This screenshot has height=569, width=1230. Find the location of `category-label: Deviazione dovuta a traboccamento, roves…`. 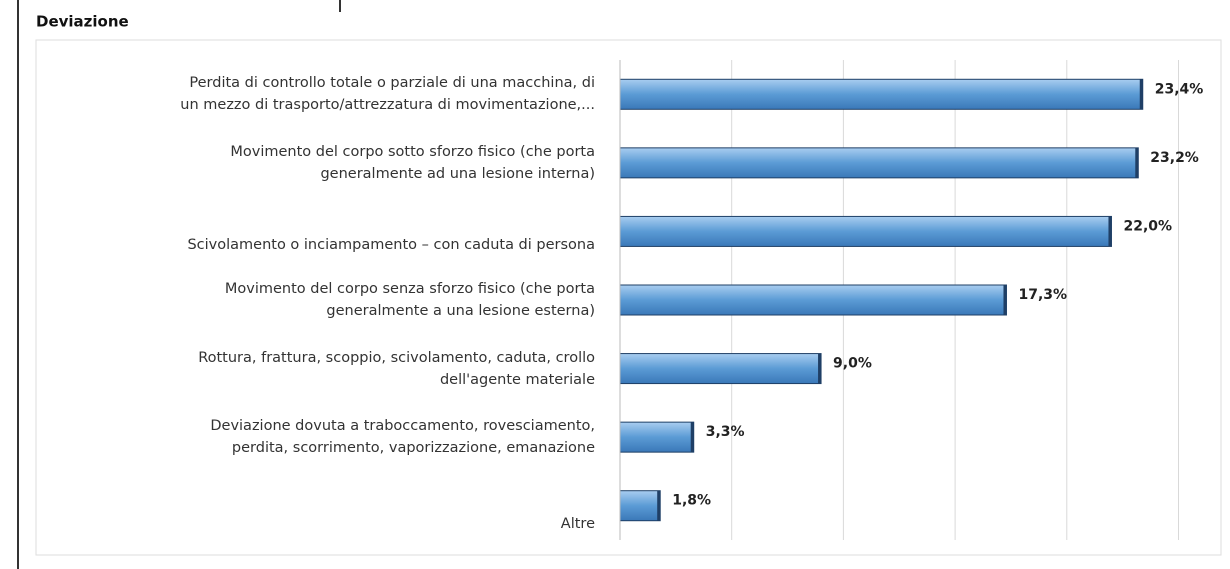

category-label: Deviazione dovuta a traboccamento, roves… is located at coordinates (402, 437).